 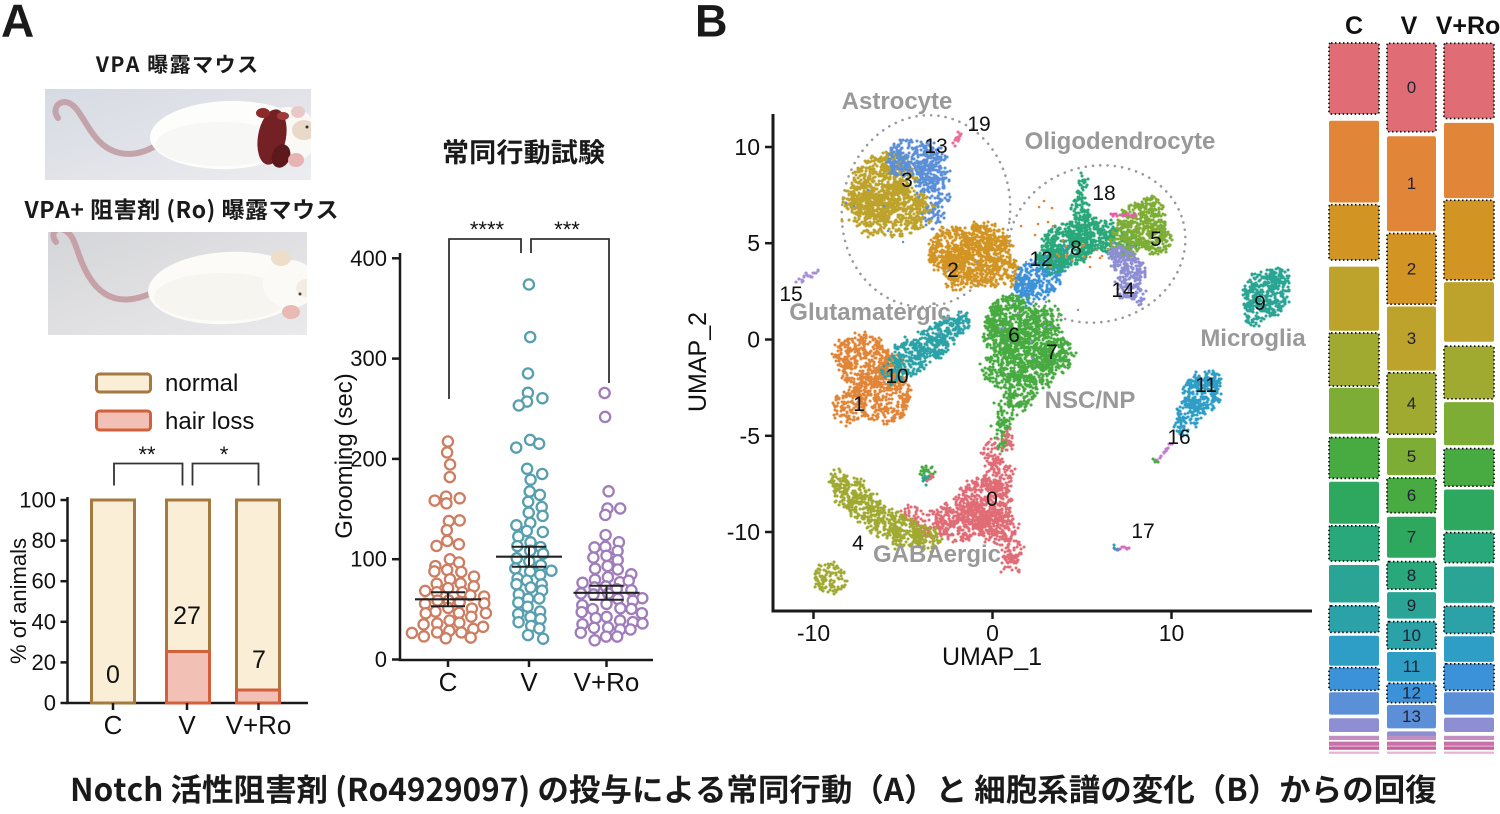 What do you see at coordinates (44, 621) in the screenshot?
I see `svg-text: 40` at bounding box center [44, 621].